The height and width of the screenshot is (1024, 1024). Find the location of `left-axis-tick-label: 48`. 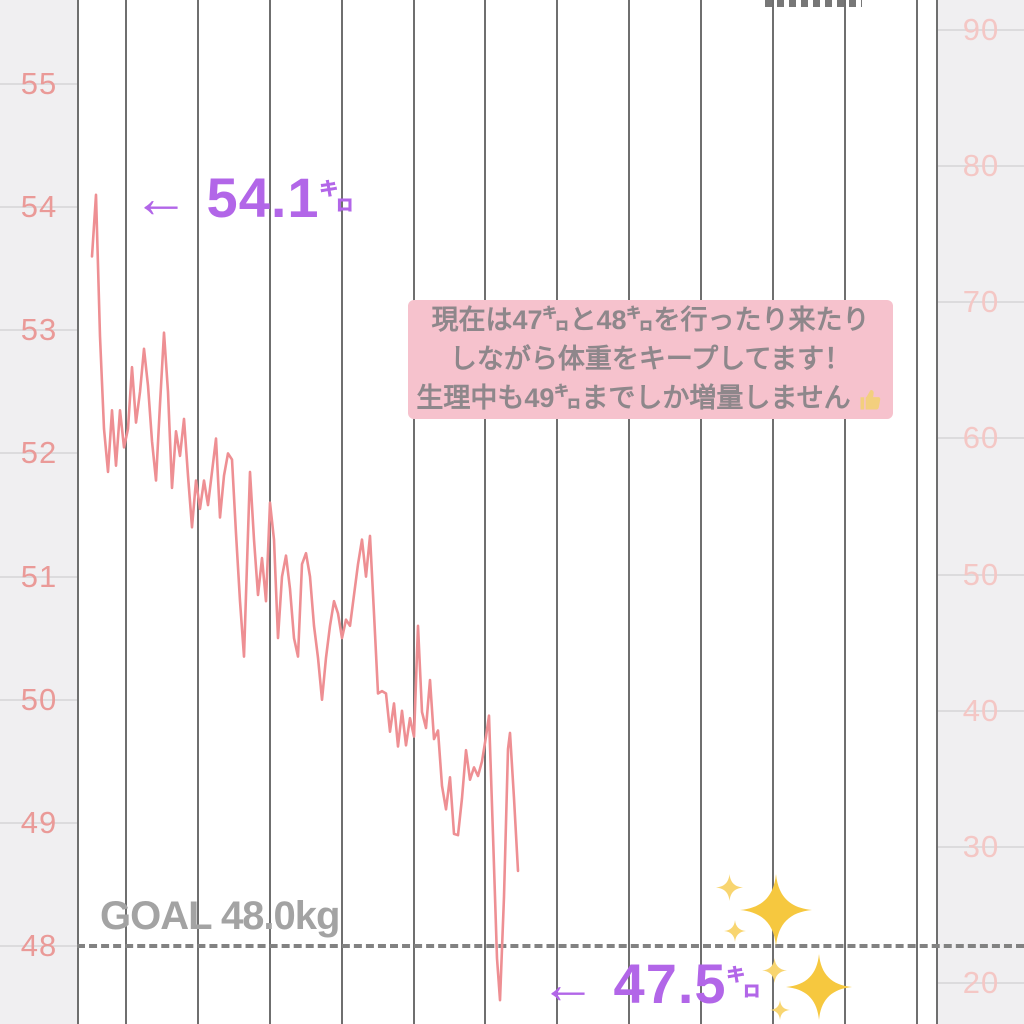

left-axis-tick-label: 48 is located at coordinates (39, 945).